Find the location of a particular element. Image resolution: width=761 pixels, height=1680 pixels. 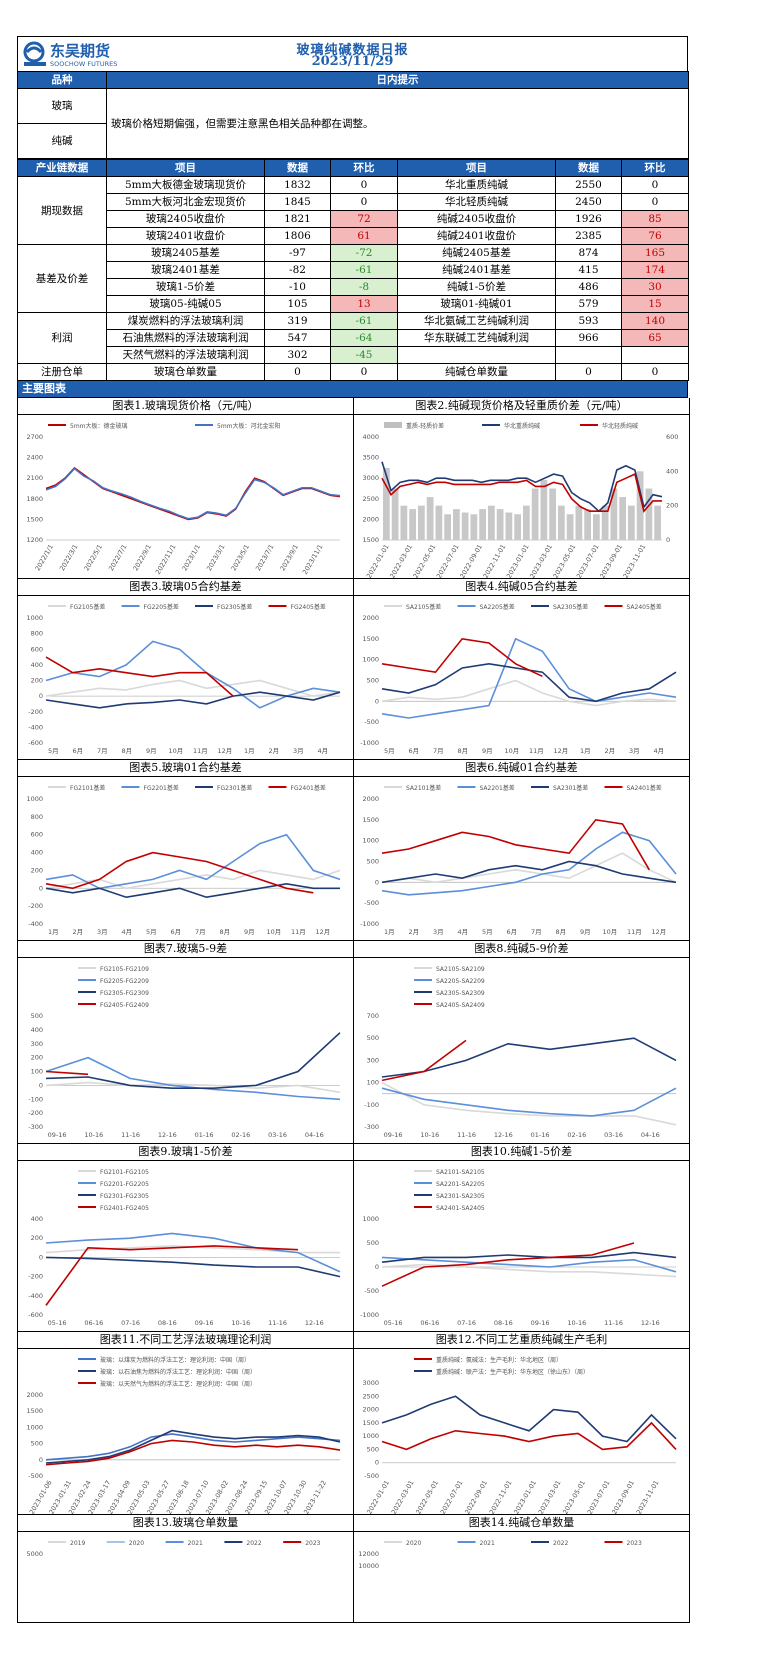

intro-tip-text: 玻璃价格短期偏强，但需要注意黑色相关品种都在调整。 is located at coordinates (397, 123).